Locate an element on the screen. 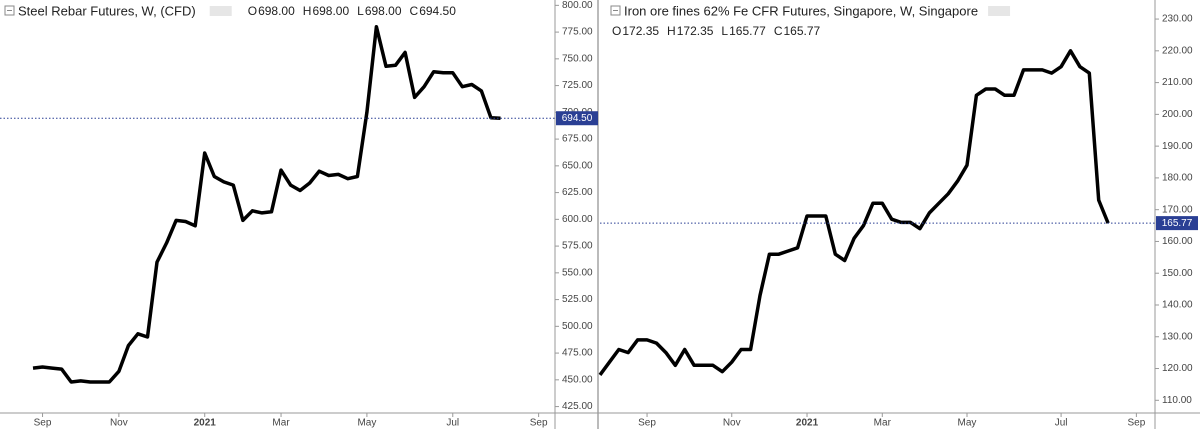 Image resolution: width=1200 pixels, height=429 pixels. y-tick-label: 130.00 is located at coordinates (1177, 336).